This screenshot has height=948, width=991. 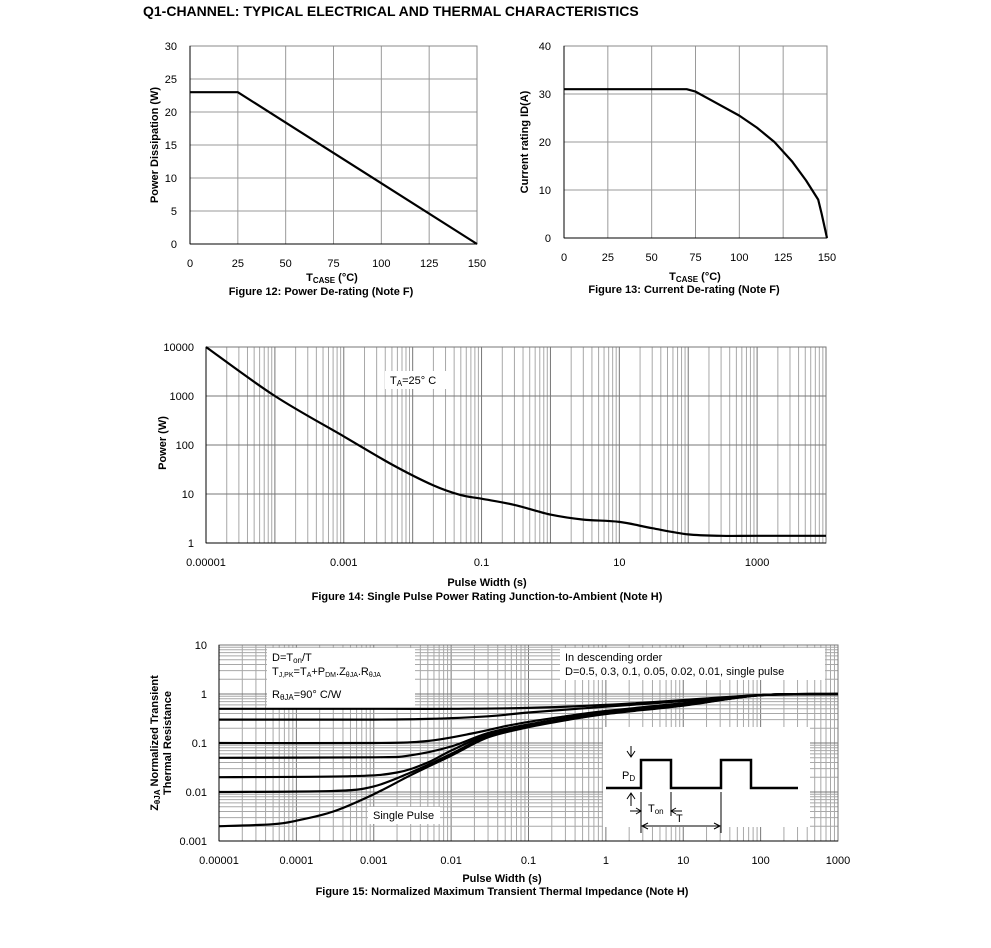 I want to click on fig13-y-tick-label: 0, so click(x=548, y=239).